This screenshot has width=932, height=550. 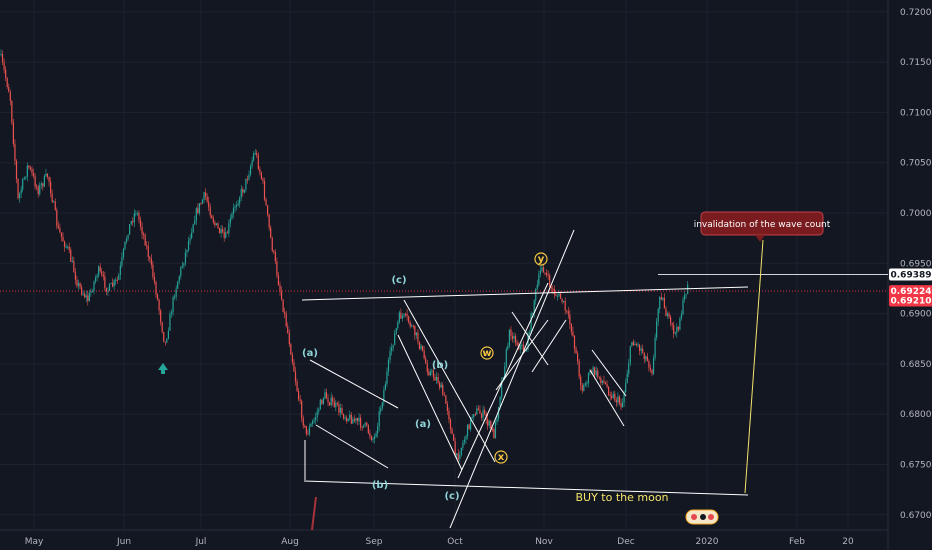 What do you see at coordinates (910, 300) in the screenshot?
I see `price-tag-bg` at bounding box center [910, 300].